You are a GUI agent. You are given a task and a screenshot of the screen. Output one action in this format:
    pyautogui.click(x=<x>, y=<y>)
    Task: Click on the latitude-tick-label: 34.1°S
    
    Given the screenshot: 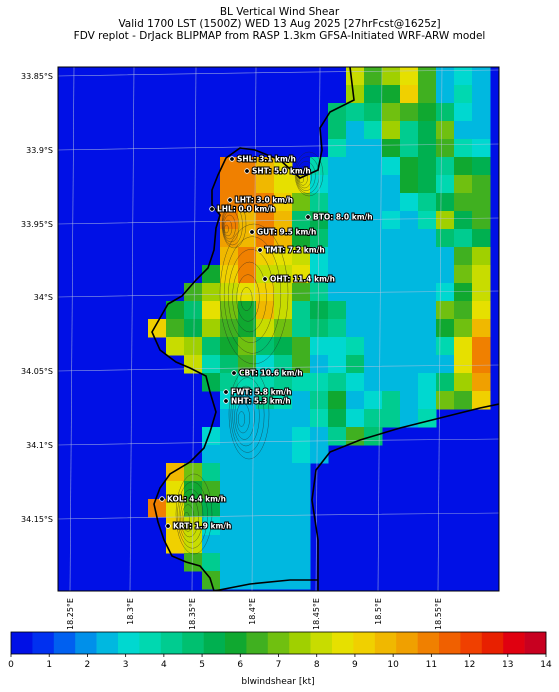 What is the action you would take?
    pyautogui.click(x=39, y=445)
    